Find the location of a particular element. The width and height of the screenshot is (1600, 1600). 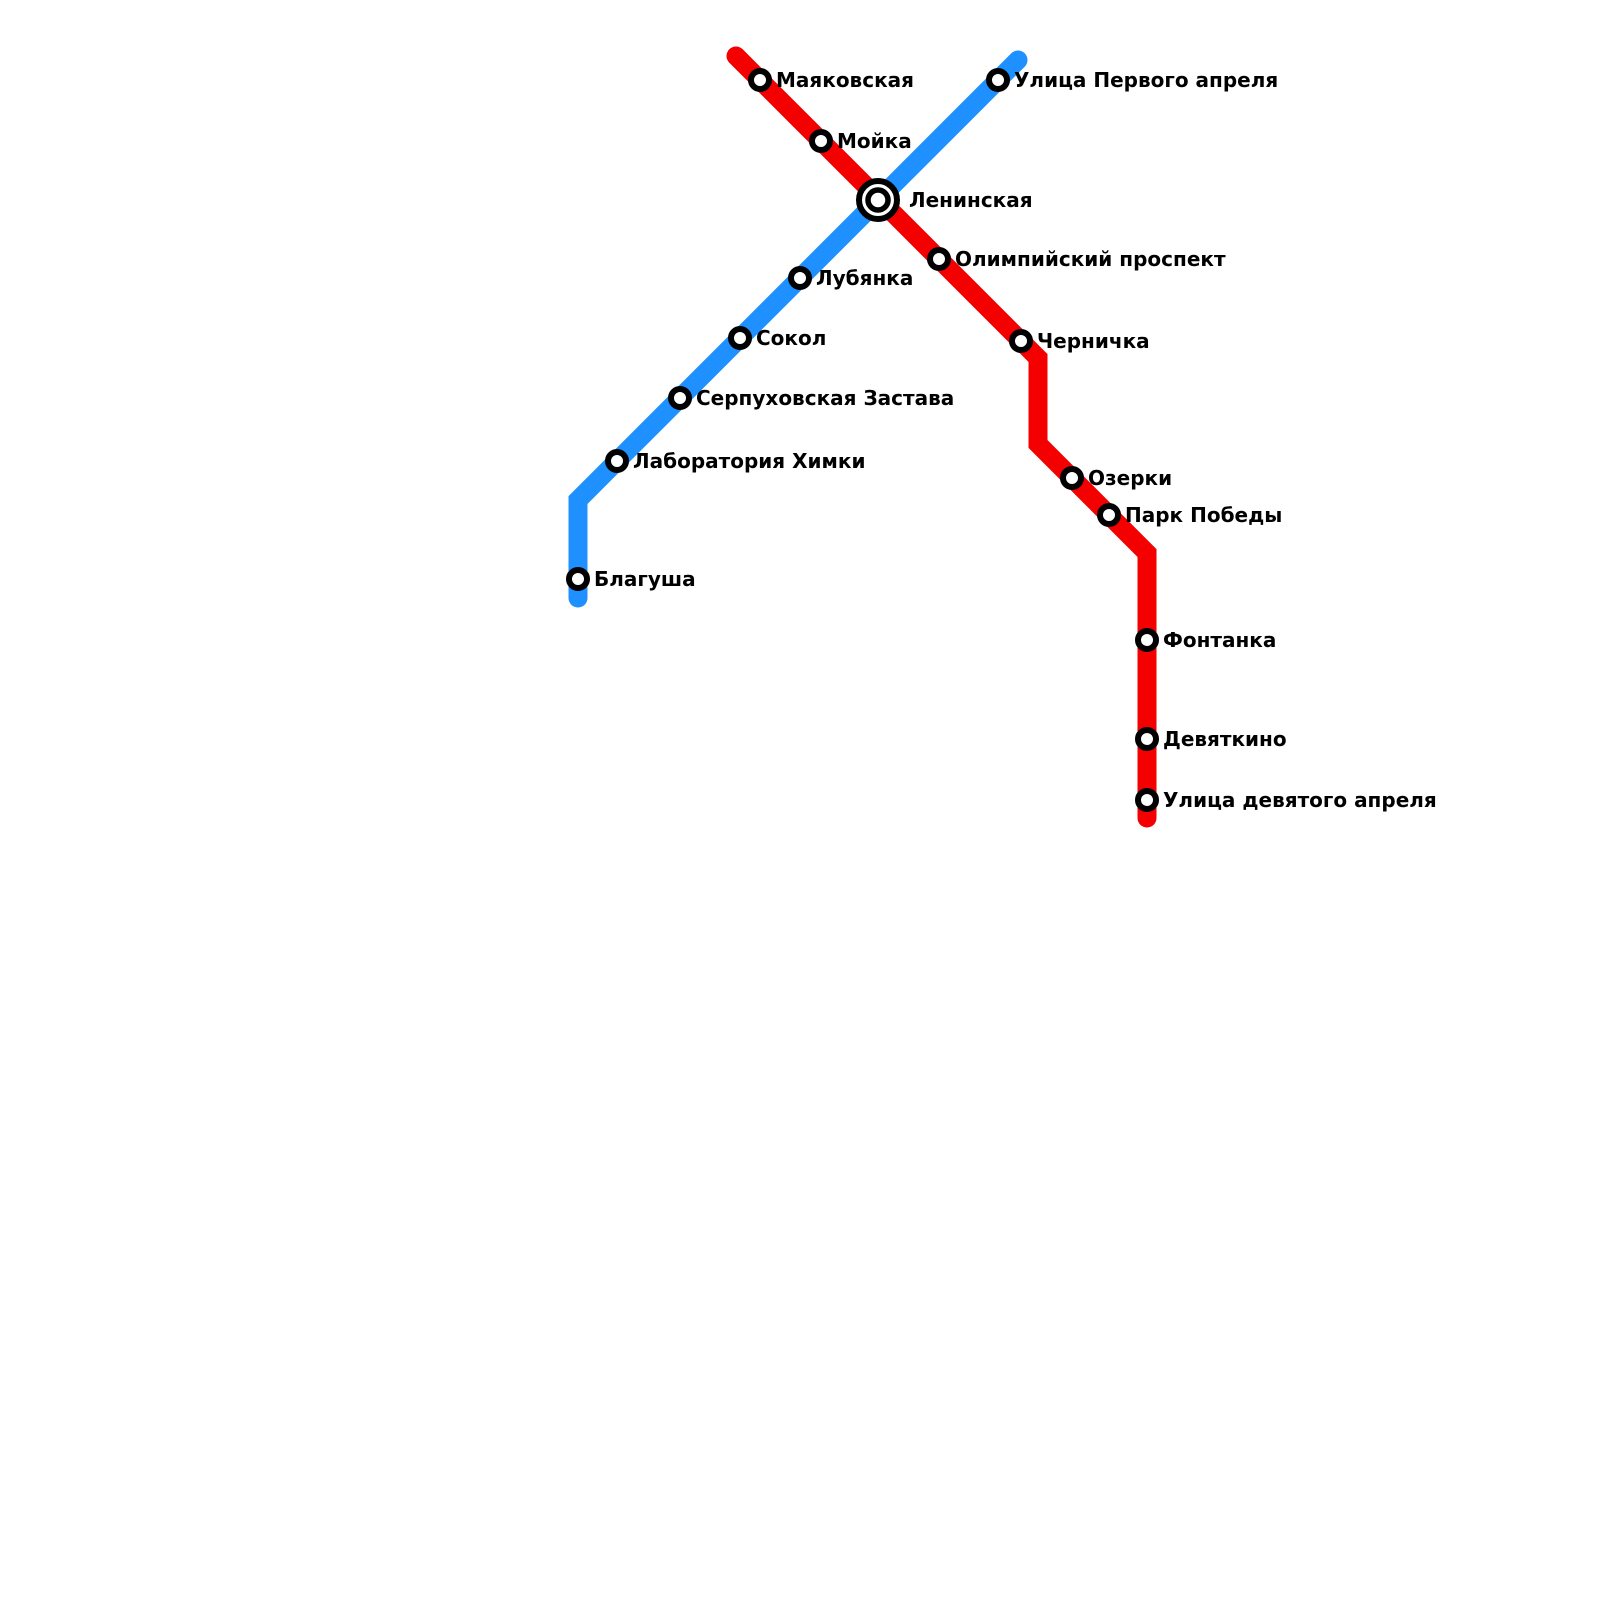

station-blue-line-3: Сокол is located at coordinates (777, 338).